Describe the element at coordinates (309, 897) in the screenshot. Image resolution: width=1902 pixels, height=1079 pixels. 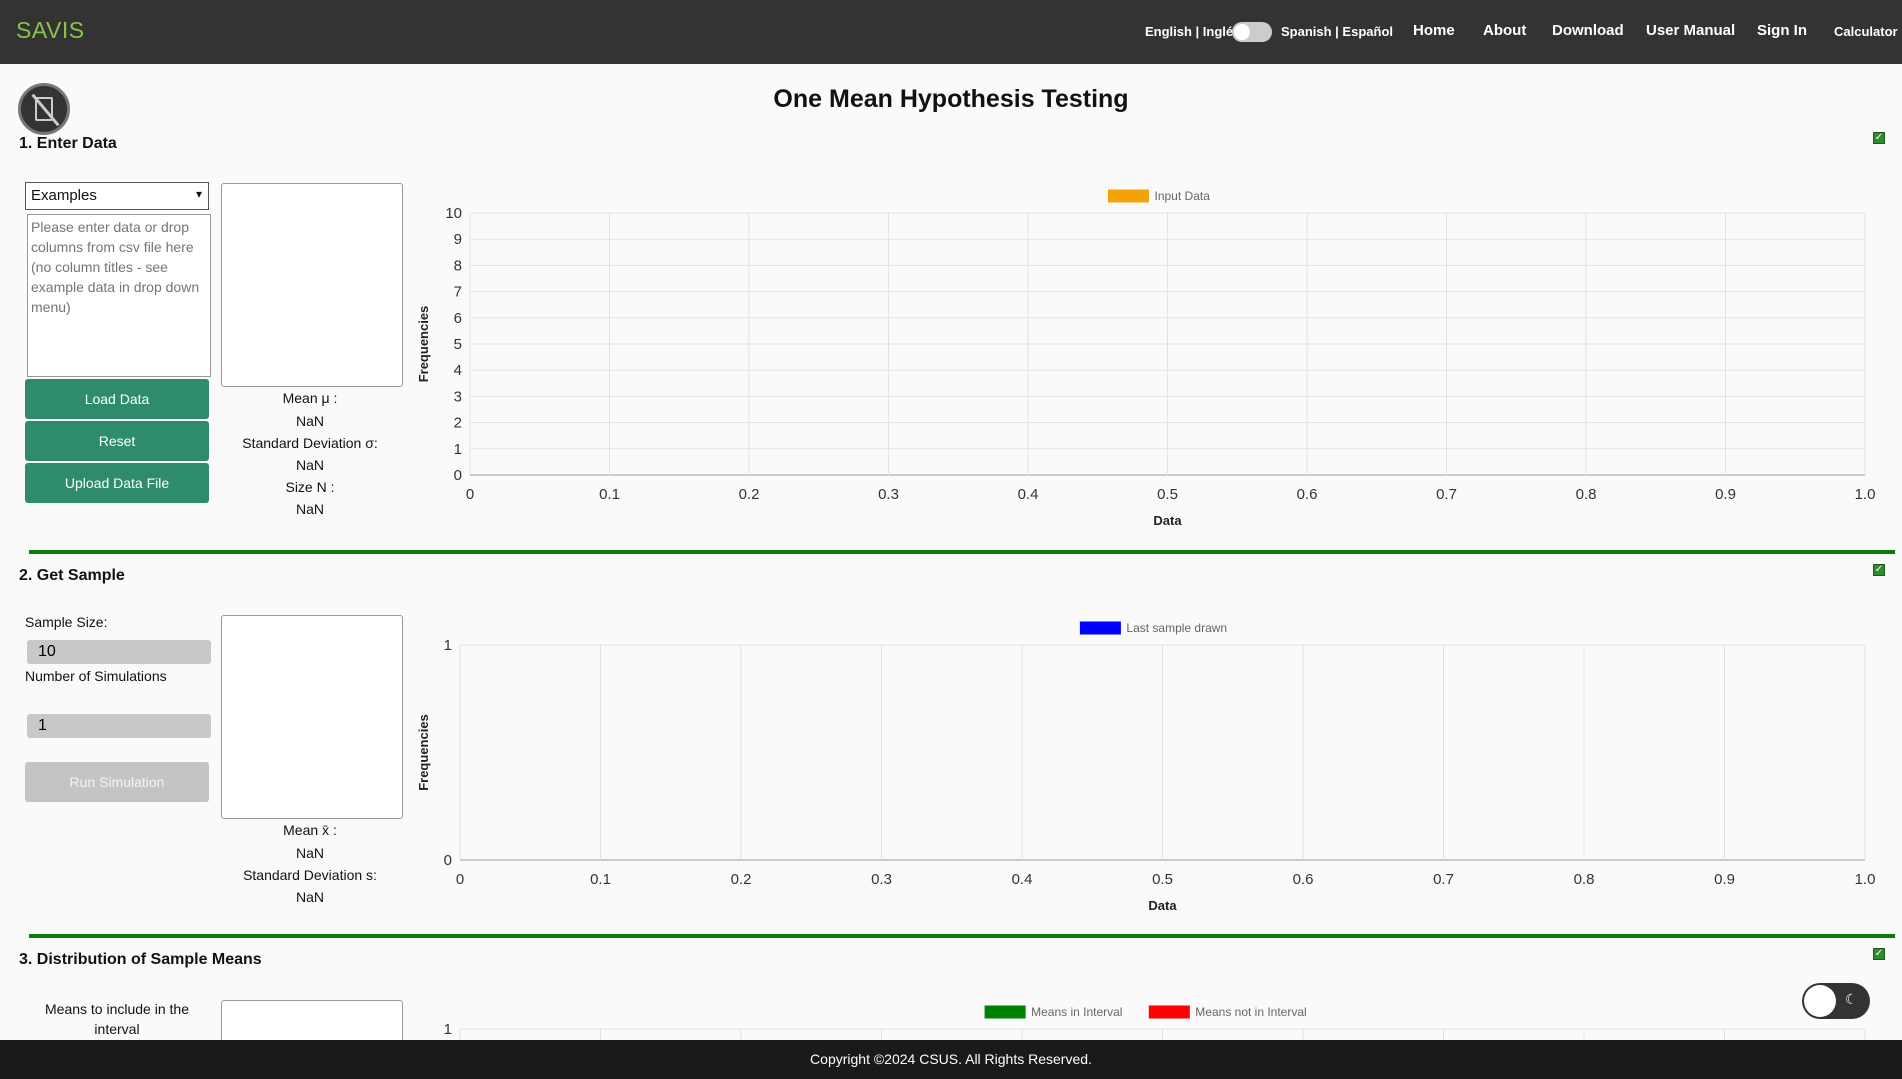
I see `sample-sd-value: NaN` at that location.